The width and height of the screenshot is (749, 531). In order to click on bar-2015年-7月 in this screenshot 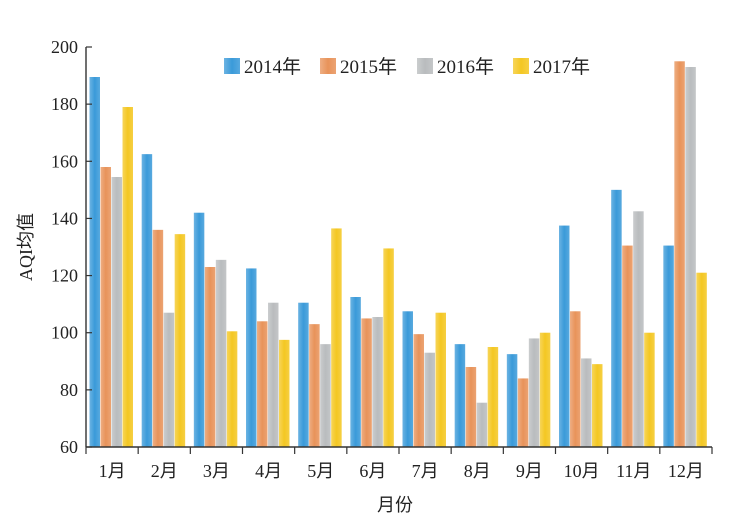, I will do `click(418, 390)`.